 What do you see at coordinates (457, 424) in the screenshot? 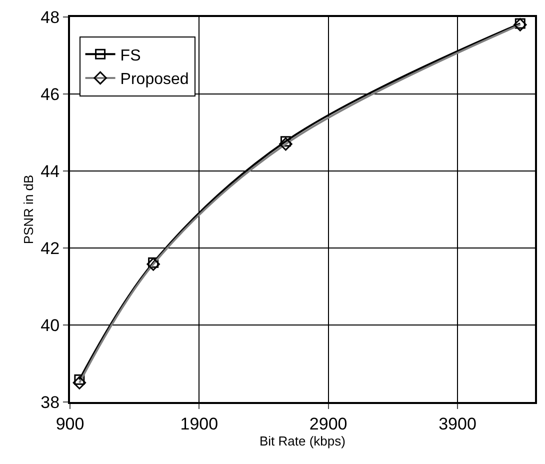
I see `x-tick-label: 3900` at bounding box center [457, 424].